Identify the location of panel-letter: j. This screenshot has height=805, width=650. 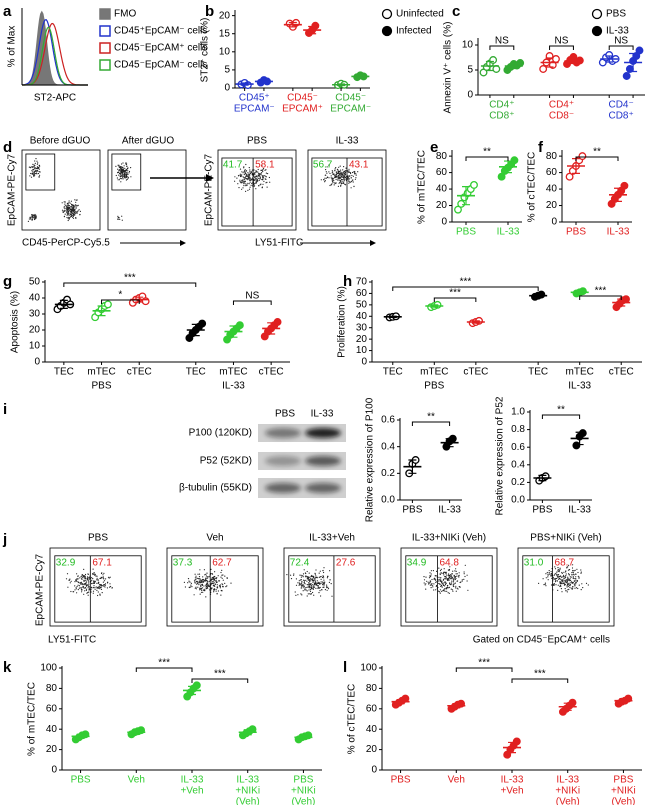
(4, 539).